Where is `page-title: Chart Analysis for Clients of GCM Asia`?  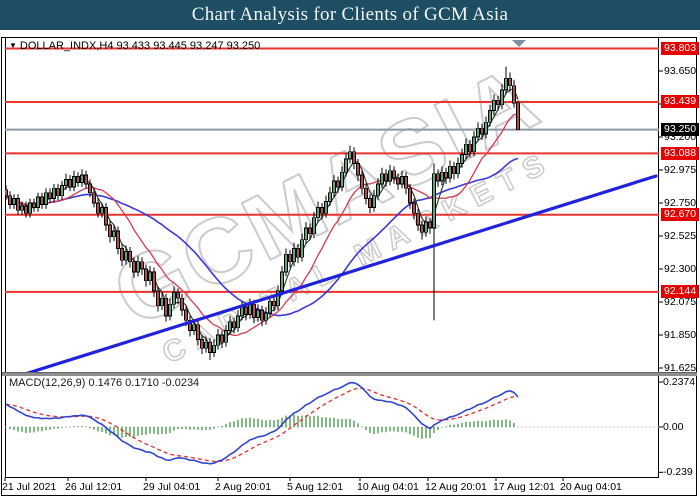
page-title: Chart Analysis for Clients of GCM Asia is located at coordinates (350, 14).